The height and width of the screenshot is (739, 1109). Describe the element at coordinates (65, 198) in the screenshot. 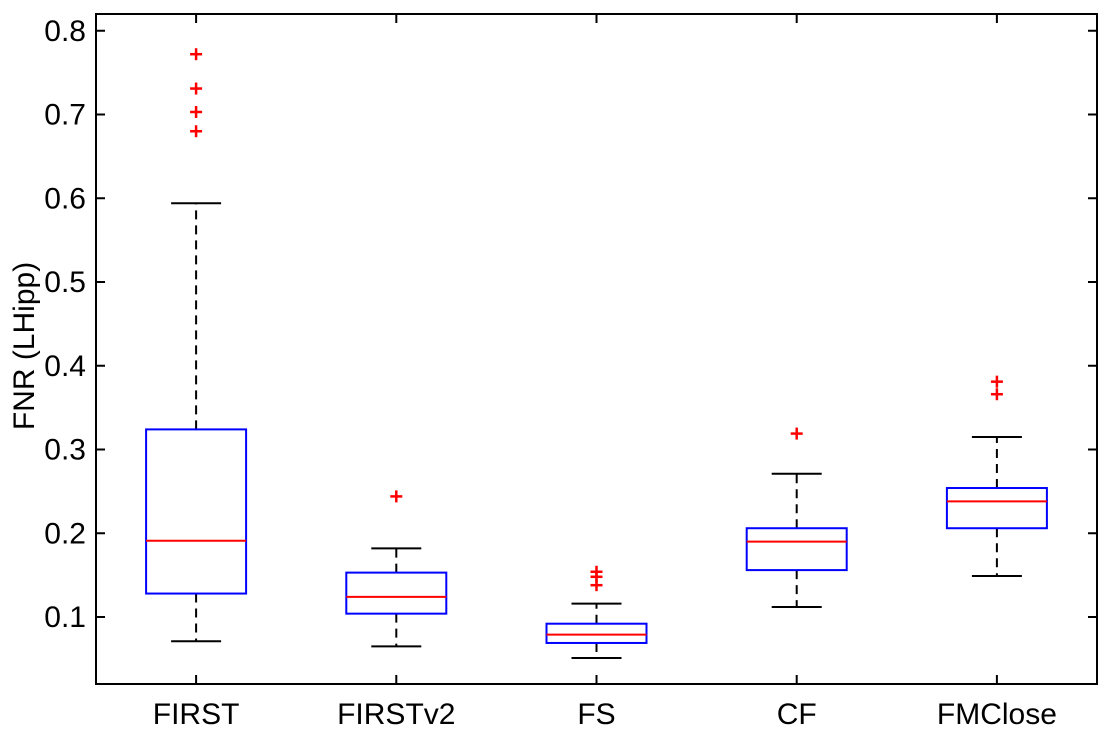

I see `y-tick-label: 0.6` at that location.